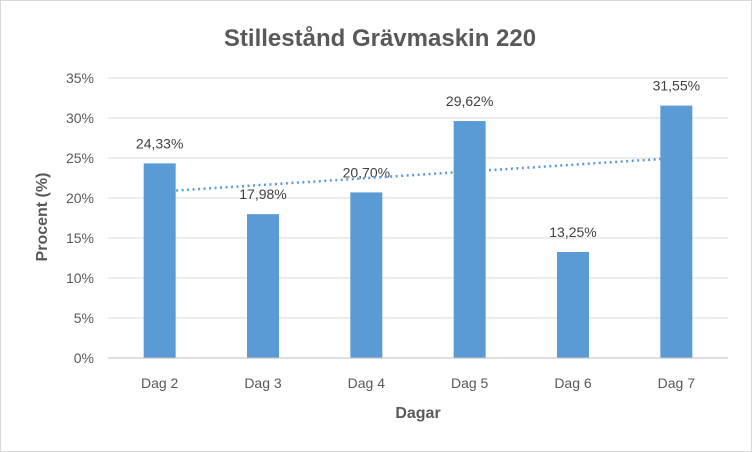 The image size is (752, 452). I want to click on data-label: 29,62%, so click(469, 101).